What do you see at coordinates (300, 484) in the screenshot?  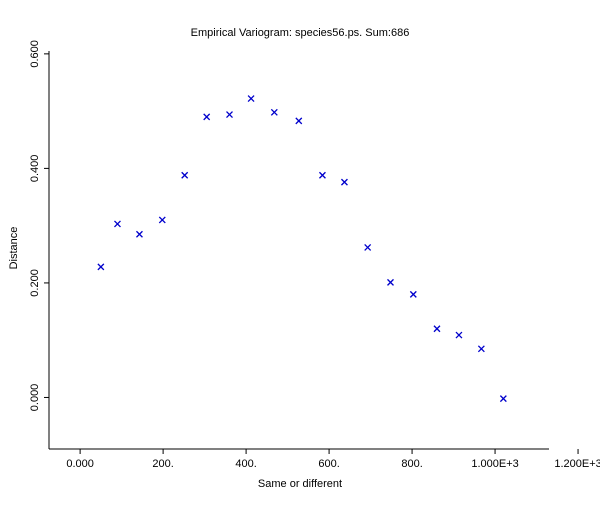 I see `x-axis-label: Same or different` at bounding box center [300, 484].